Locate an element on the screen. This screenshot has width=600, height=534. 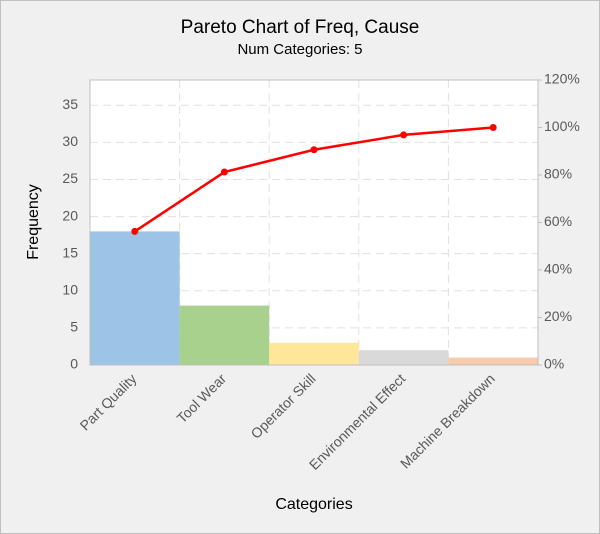
y2-tick-label: 100% is located at coordinates (562, 126).